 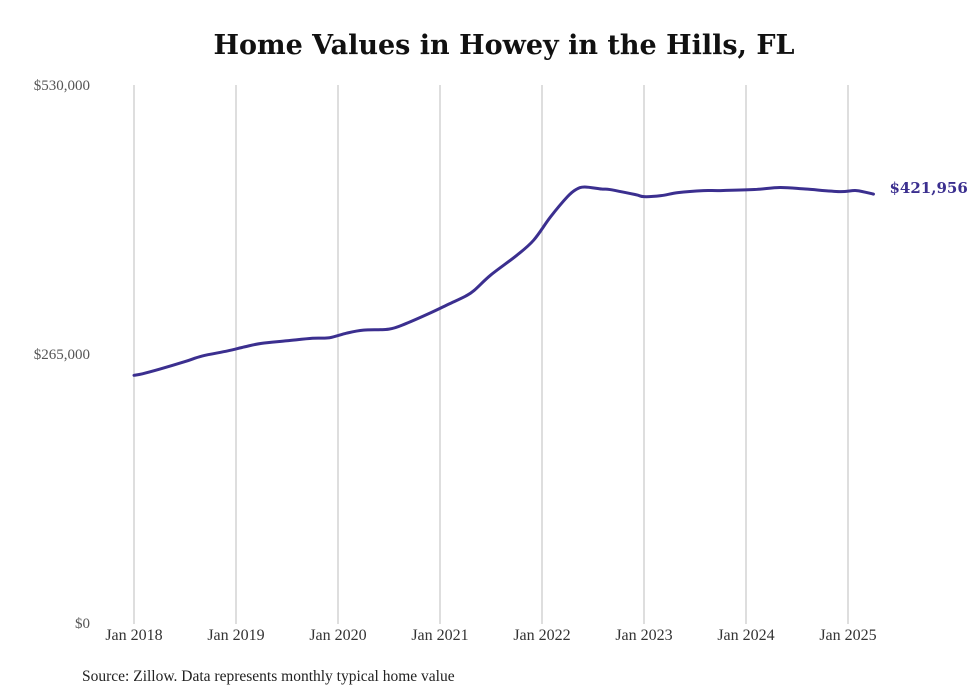 What do you see at coordinates (541, 635) in the screenshot?
I see `x-tick-label: Jan 2022` at bounding box center [541, 635].